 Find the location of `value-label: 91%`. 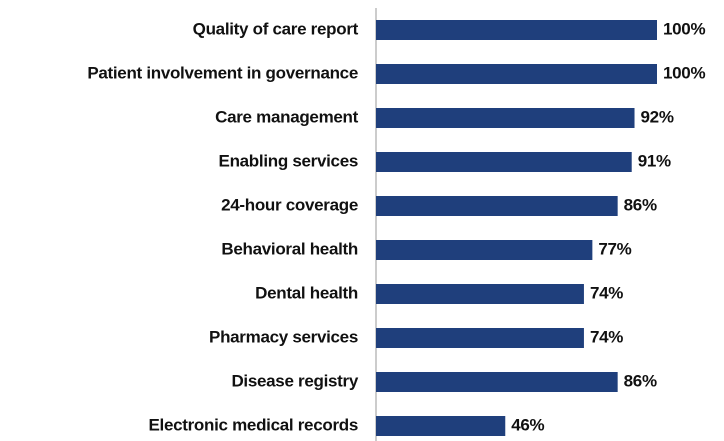

value-label: 91% is located at coordinates (654, 160).